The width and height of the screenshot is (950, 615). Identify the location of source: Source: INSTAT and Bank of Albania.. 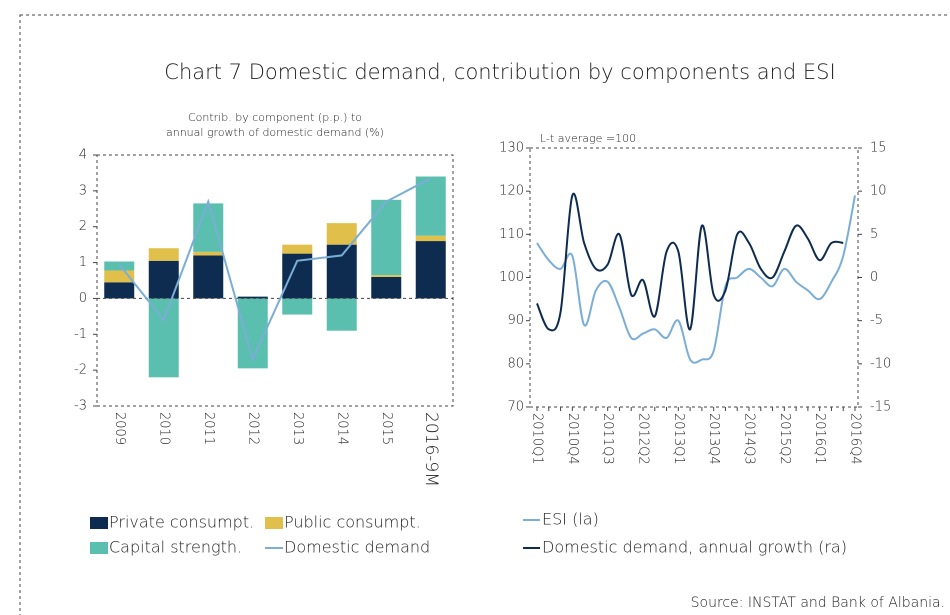
(818, 603).